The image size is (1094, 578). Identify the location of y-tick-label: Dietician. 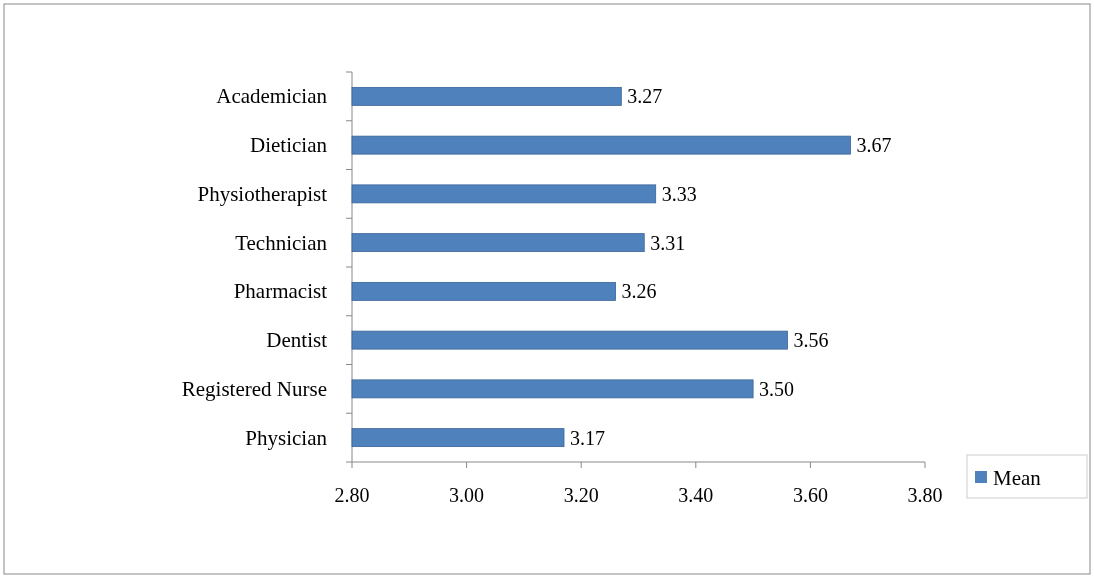
(289, 145).